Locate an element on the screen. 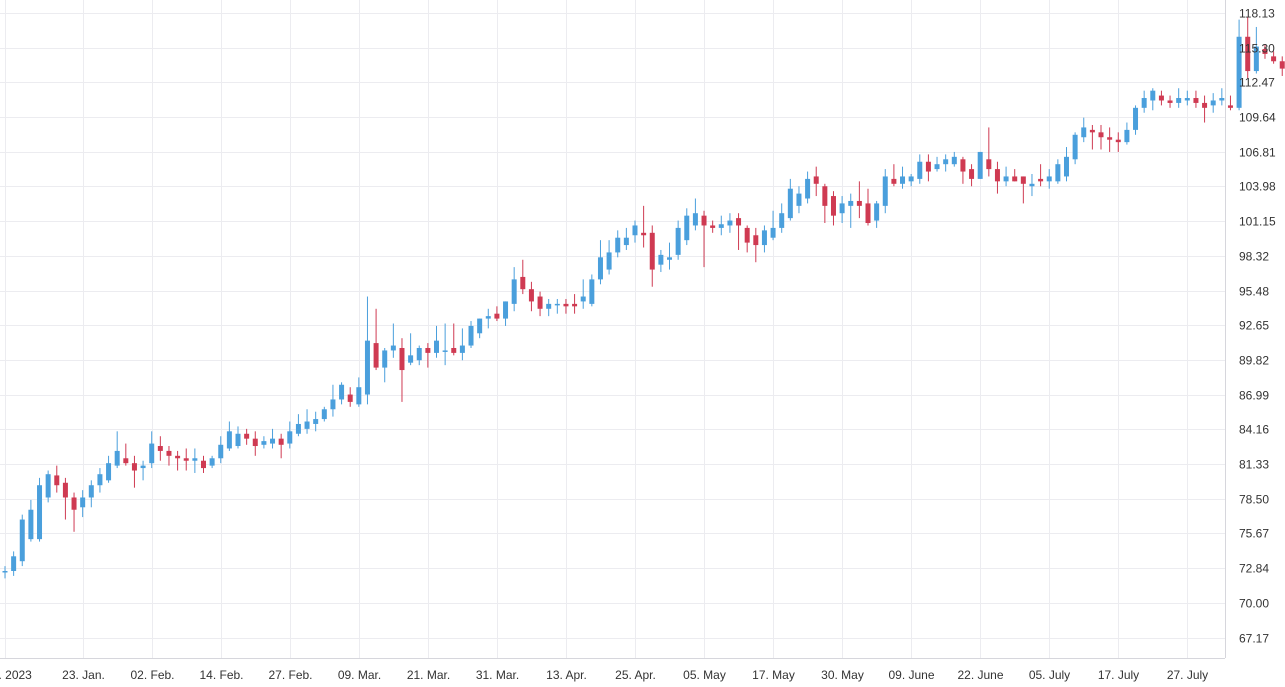 The image size is (1285, 687). x-tick-label: 30. May is located at coordinates (842, 675).